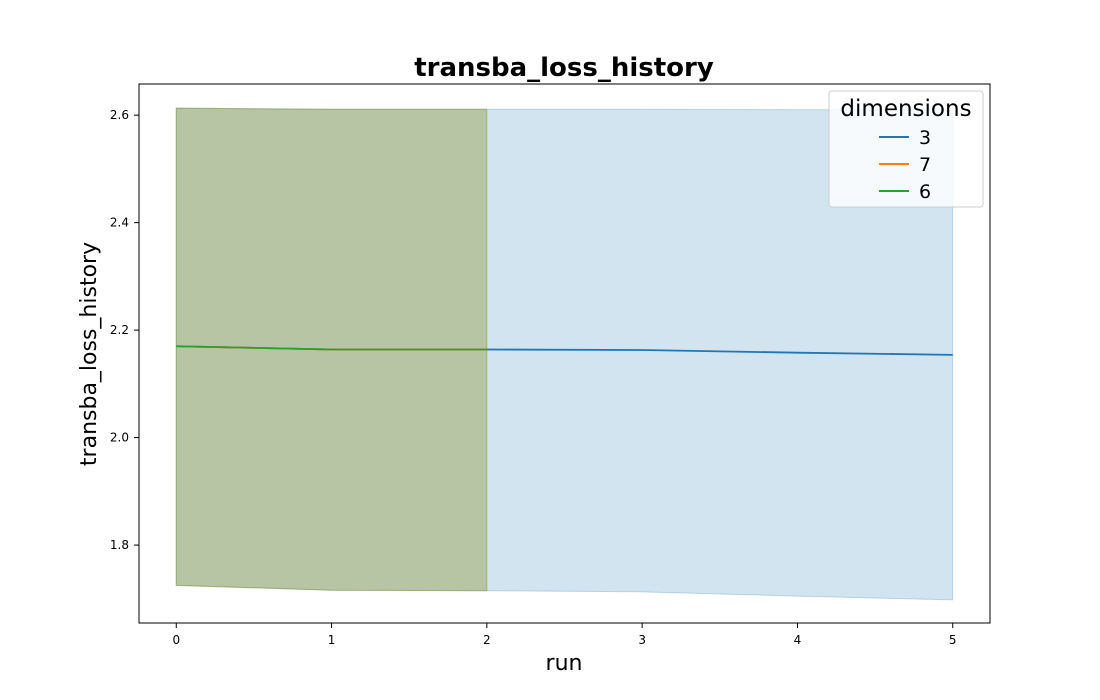 The image size is (1100, 700). What do you see at coordinates (925, 165) in the screenshot?
I see `legend-label-7: 7` at bounding box center [925, 165].